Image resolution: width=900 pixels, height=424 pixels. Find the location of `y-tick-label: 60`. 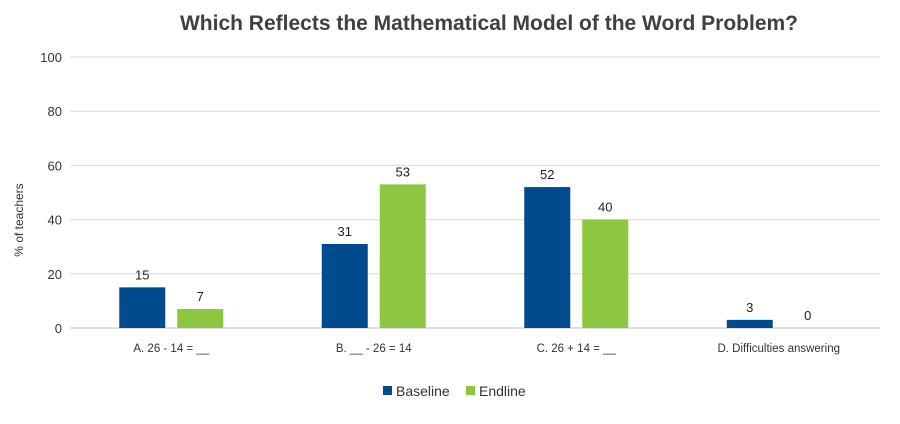

y-tick-label: 60 is located at coordinates (55, 165).